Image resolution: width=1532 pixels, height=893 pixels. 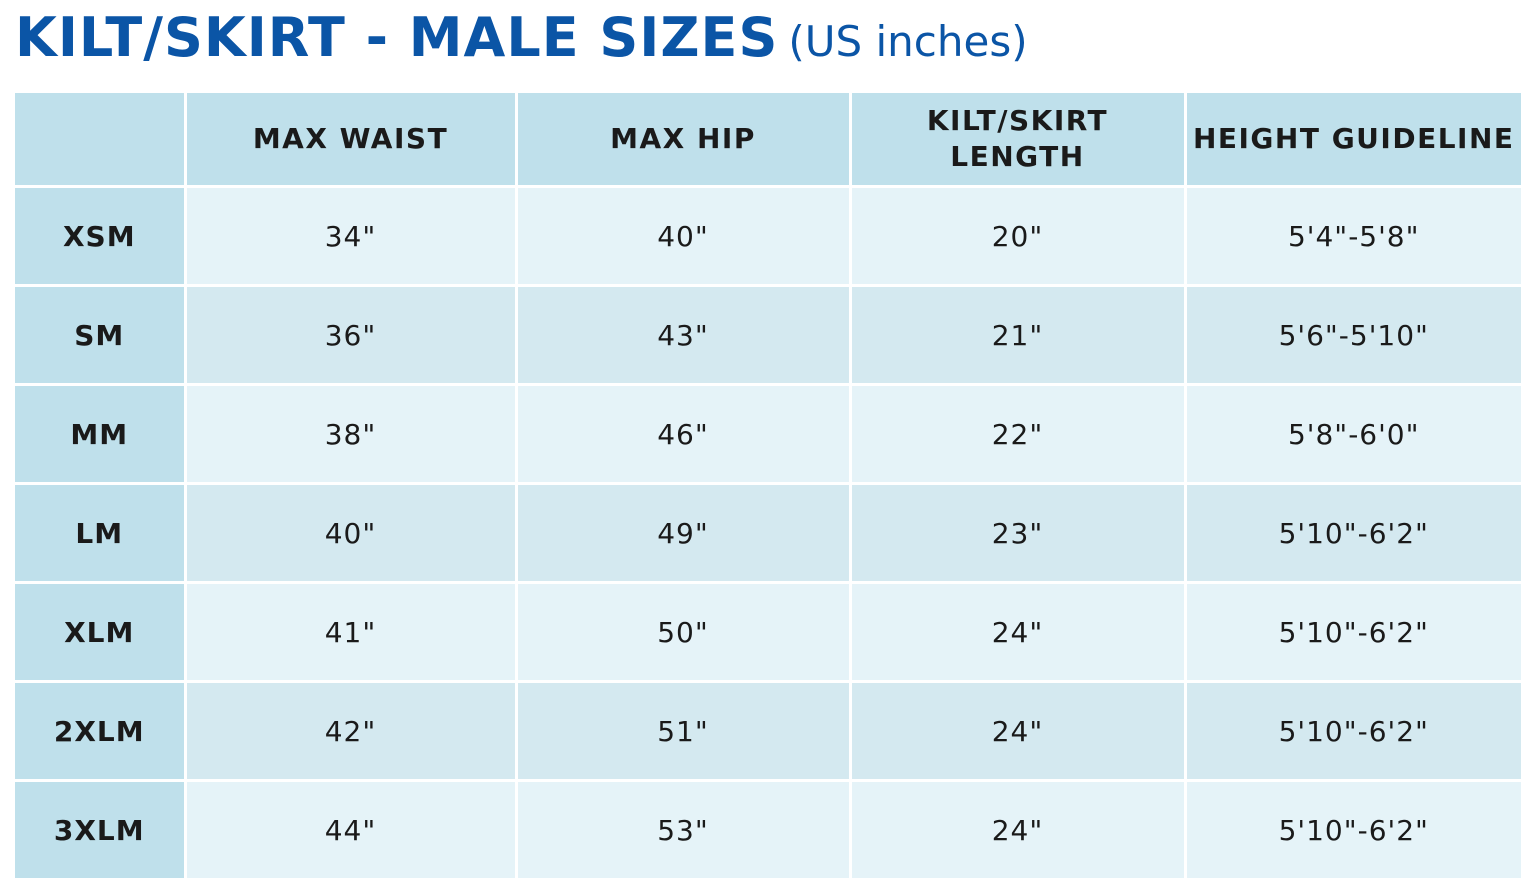 What do you see at coordinates (350, 434) in the screenshot?
I see `max-waist-cell: 38"` at bounding box center [350, 434].